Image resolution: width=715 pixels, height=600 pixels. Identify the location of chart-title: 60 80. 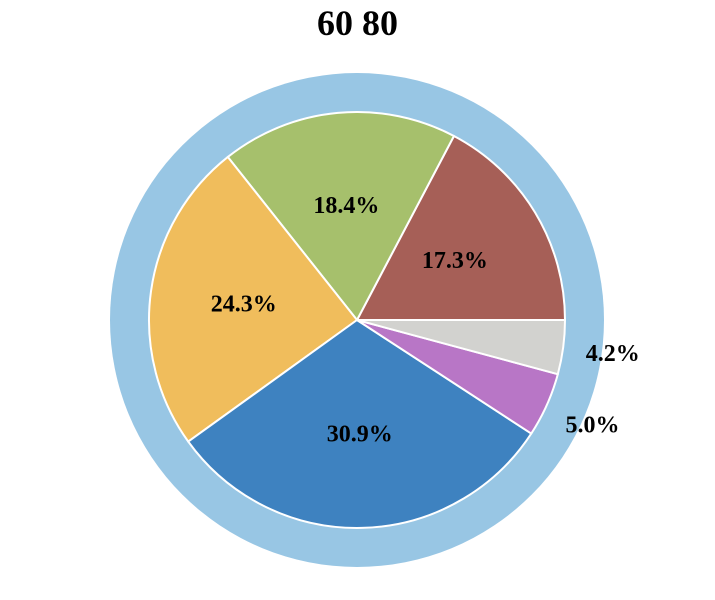
(357, 23).